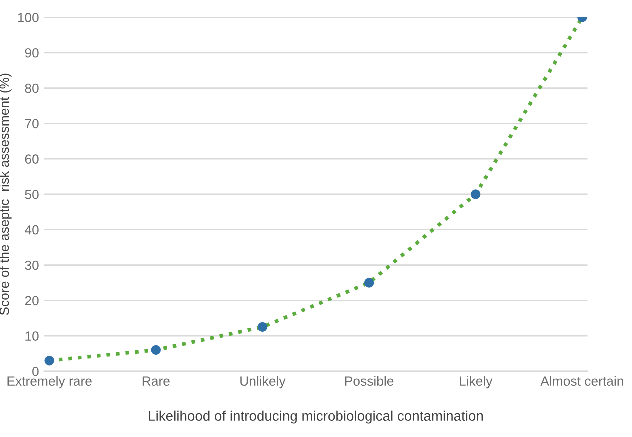 The height and width of the screenshot is (437, 632). I want to click on x-tick-label: Extremely rare, so click(50, 382).